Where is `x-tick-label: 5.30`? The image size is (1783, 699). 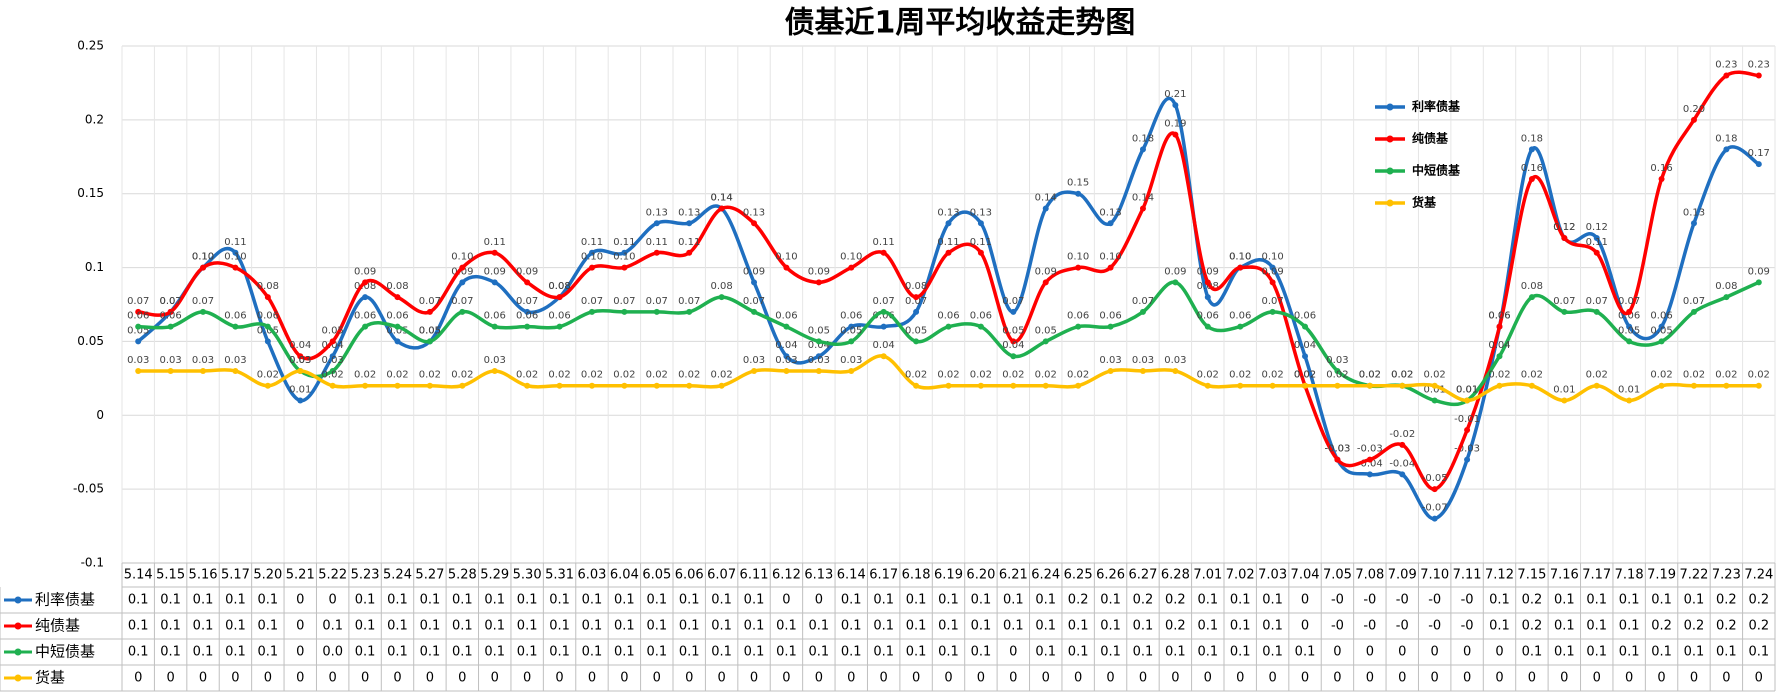
x-tick-label: 5.30 is located at coordinates (527, 575).